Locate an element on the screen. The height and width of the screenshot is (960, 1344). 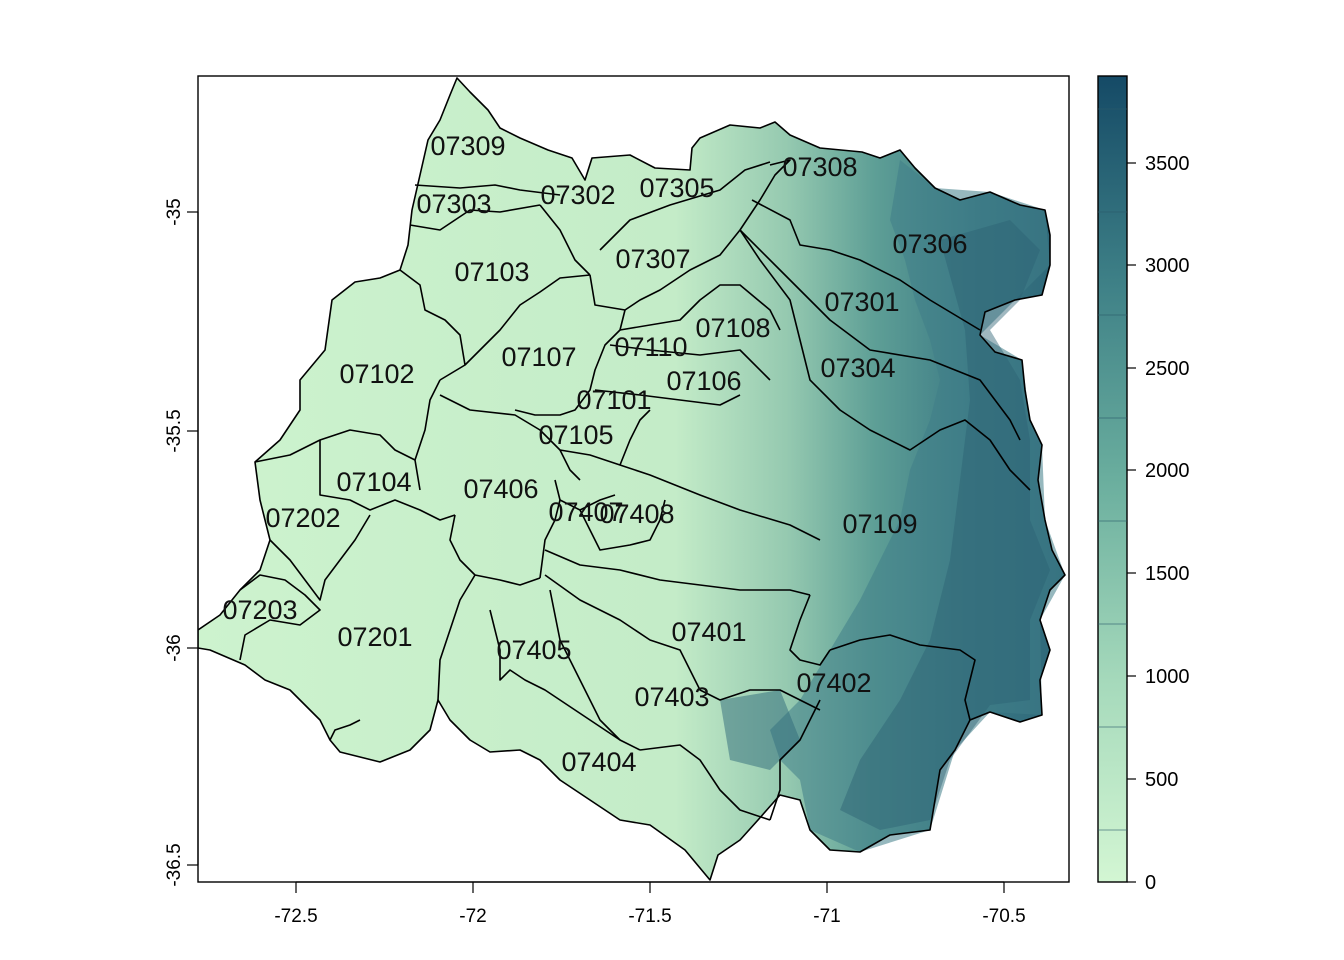
region-label: 07306 is located at coordinates (929, 244).